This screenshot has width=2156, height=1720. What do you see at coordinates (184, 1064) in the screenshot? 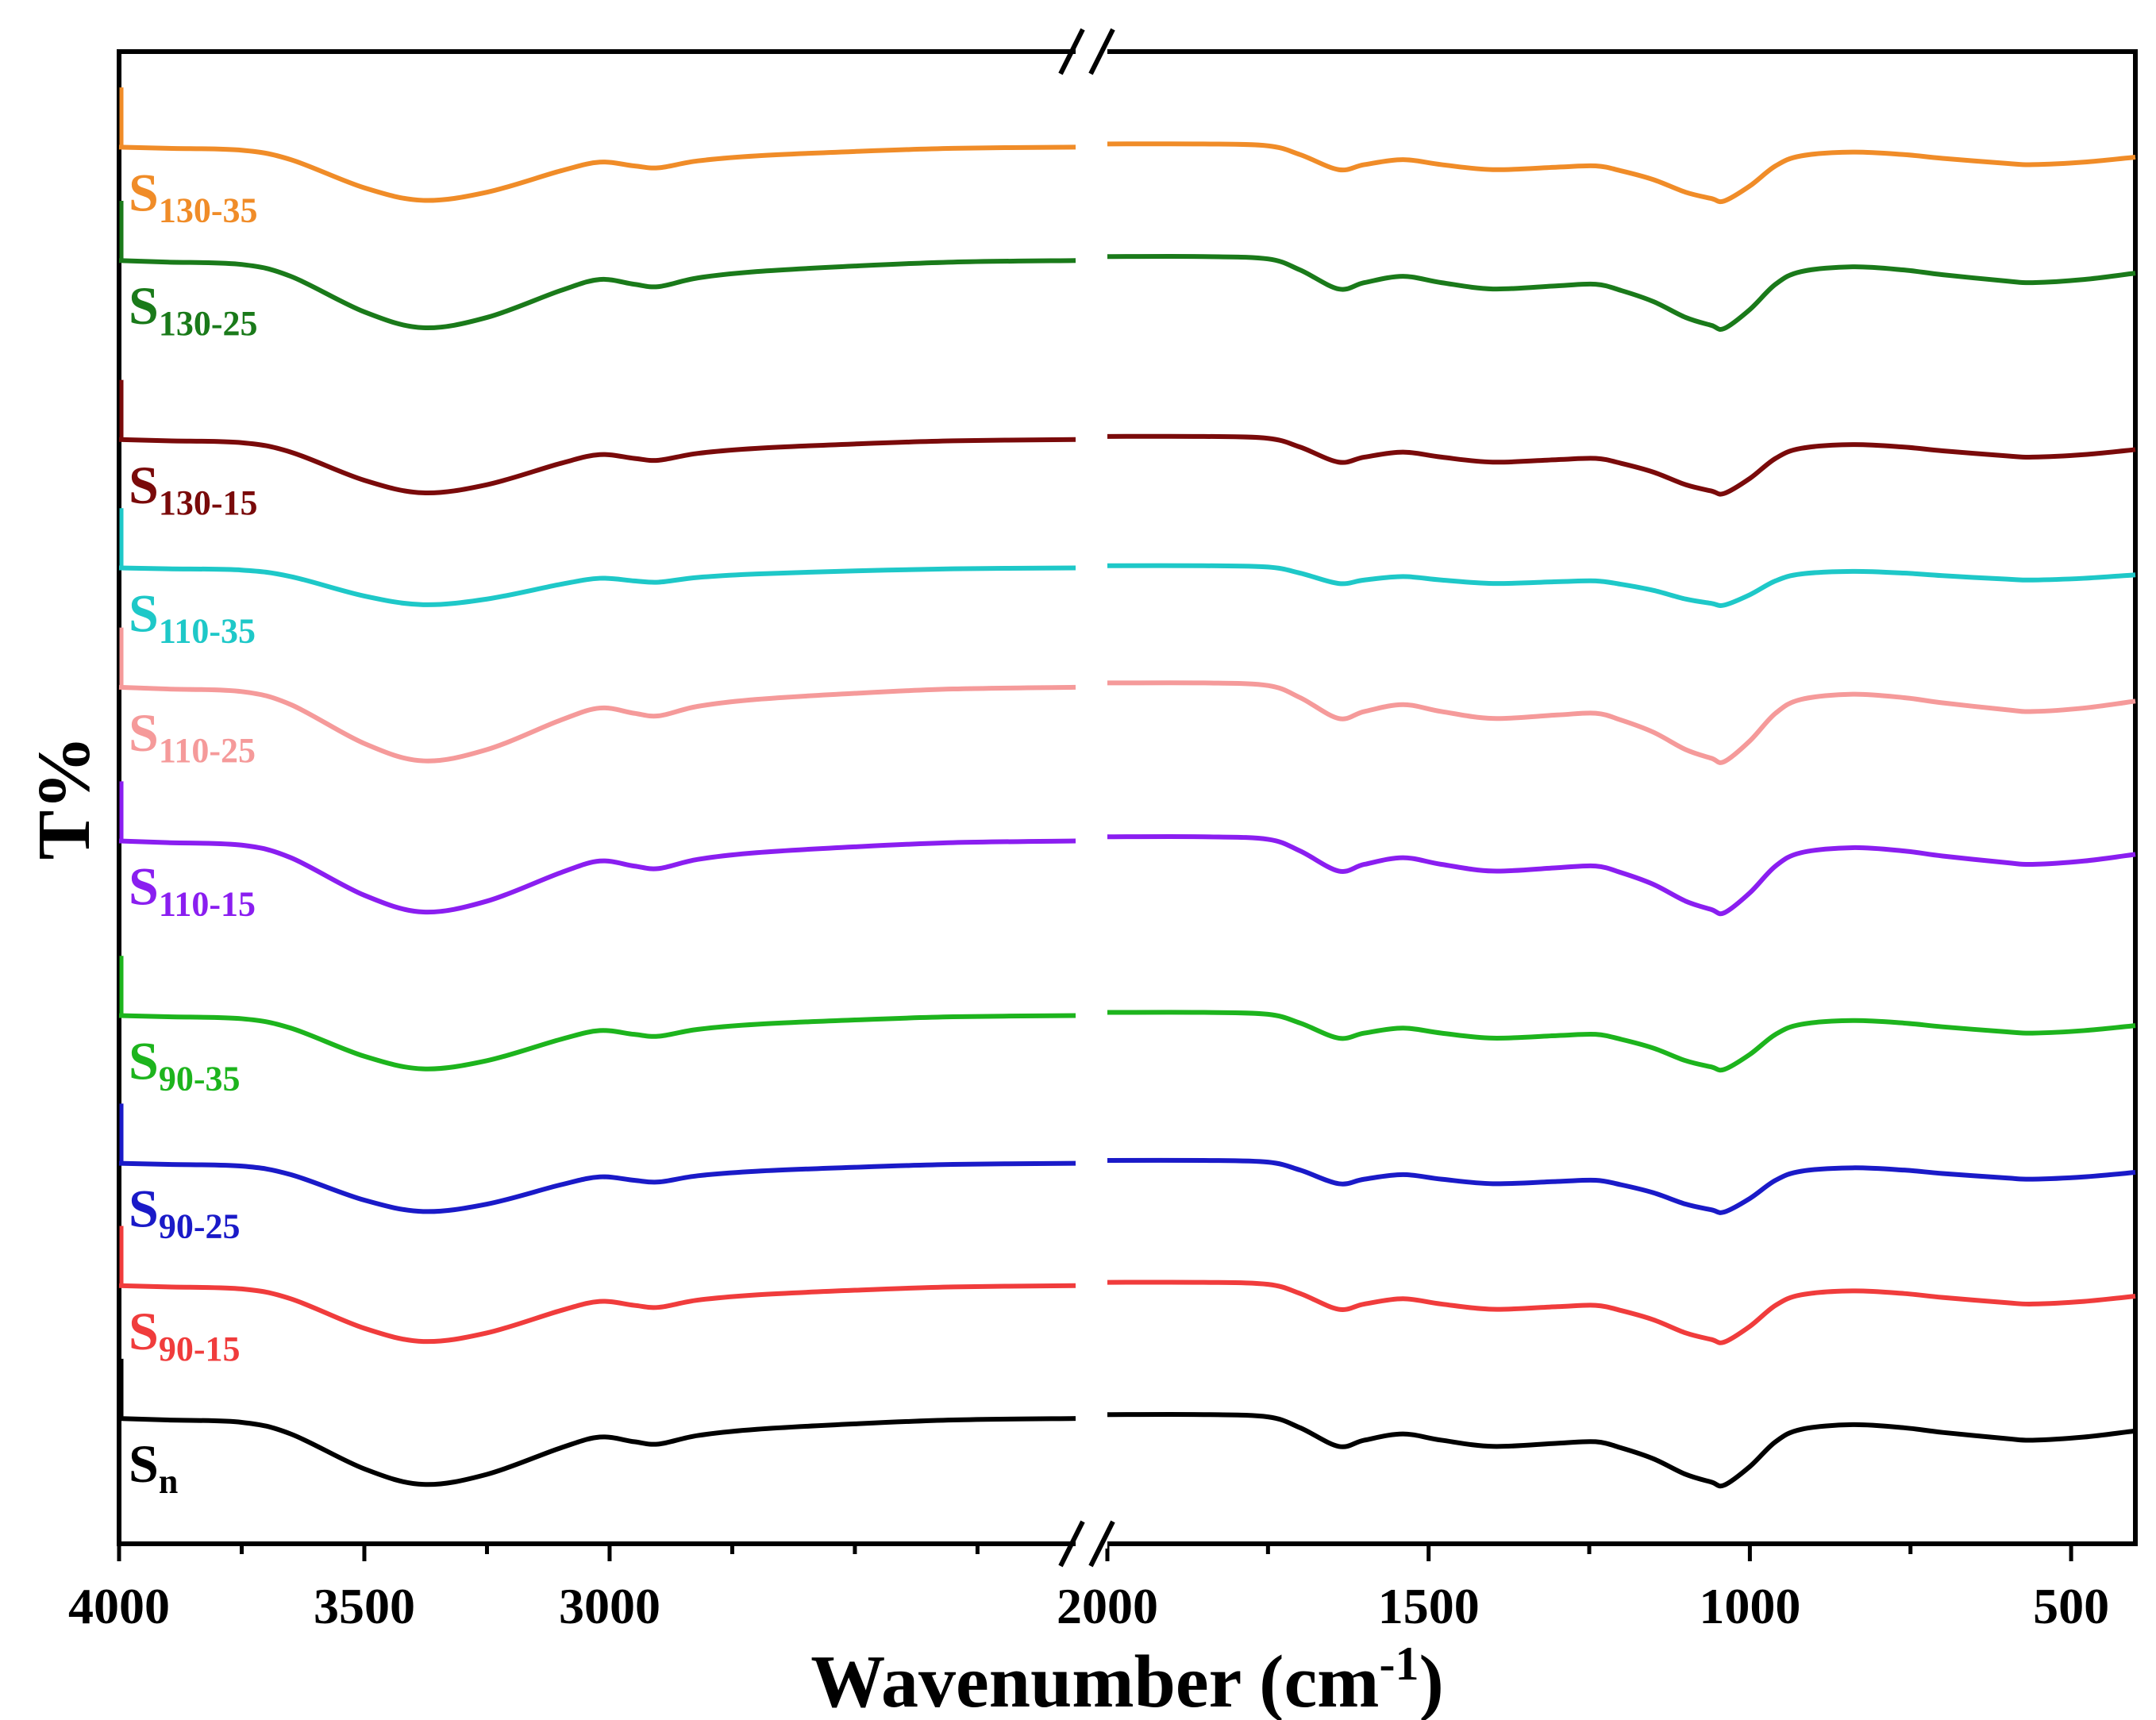
I see `series-label-90-35: S90-35` at bounding box center [184, 1064].